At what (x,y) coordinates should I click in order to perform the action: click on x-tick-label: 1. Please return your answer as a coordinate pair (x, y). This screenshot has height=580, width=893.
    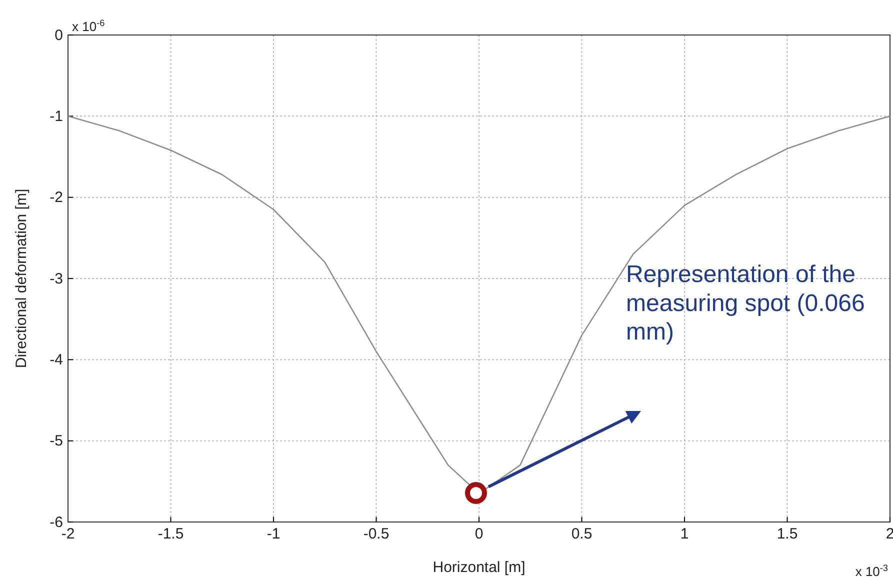
    Looking at the image, I should click on (684, 534).